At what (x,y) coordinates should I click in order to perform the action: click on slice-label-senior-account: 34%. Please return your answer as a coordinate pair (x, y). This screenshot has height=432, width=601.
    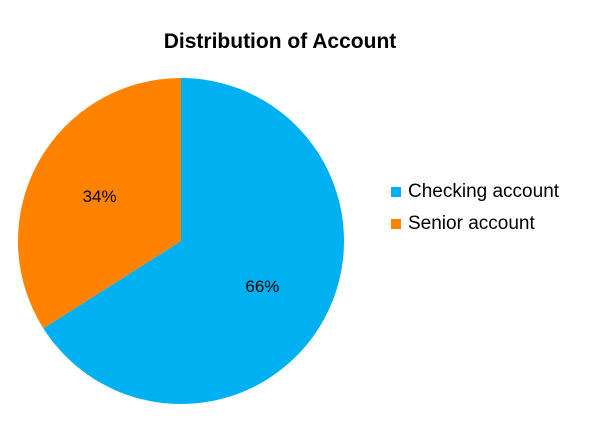
    Looking at the image, I should click on (100, 196).